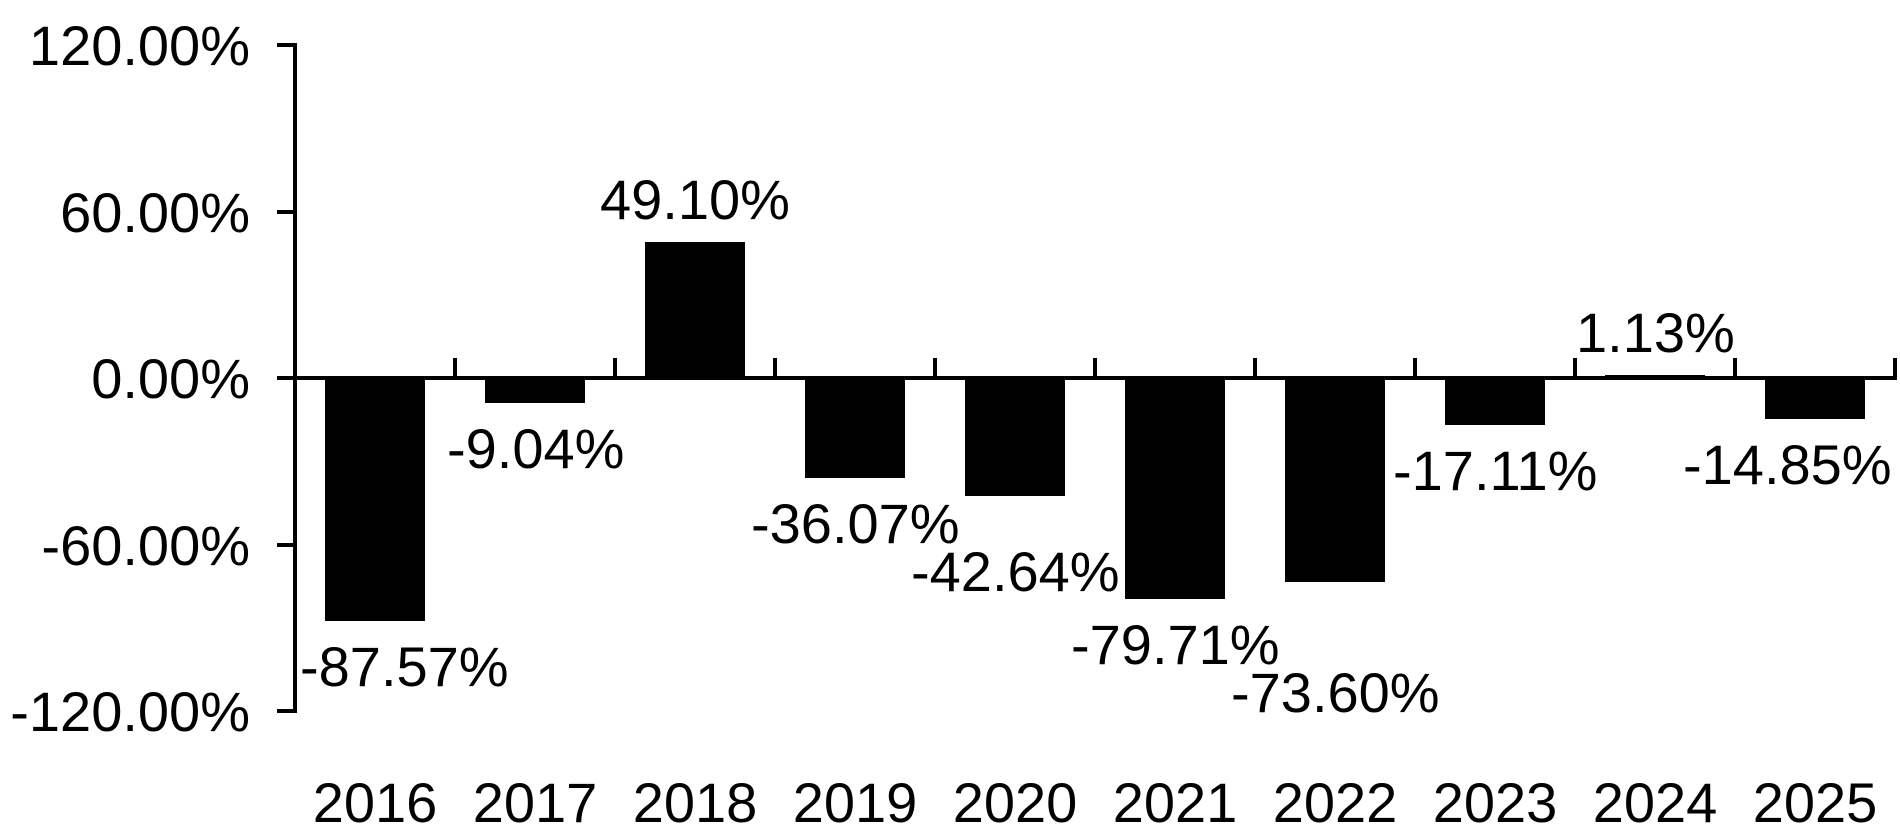 This screenshot has width=1900, height=833. Describe the element at coordinates (1787, 464) in the screenshot. I see `data-label: -14.85%` at that location.